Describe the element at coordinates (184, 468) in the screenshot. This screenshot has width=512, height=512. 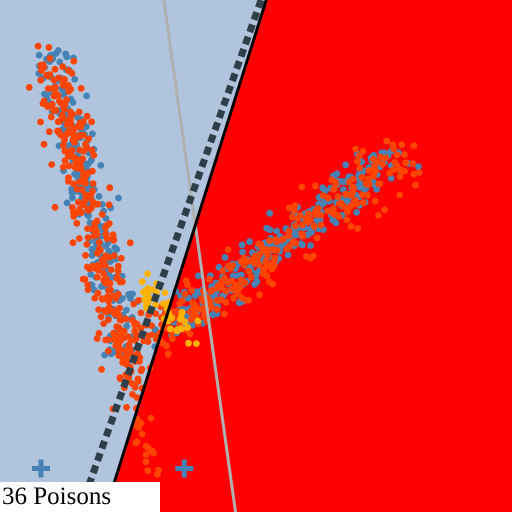
I see `plus-marker-right` at that location.